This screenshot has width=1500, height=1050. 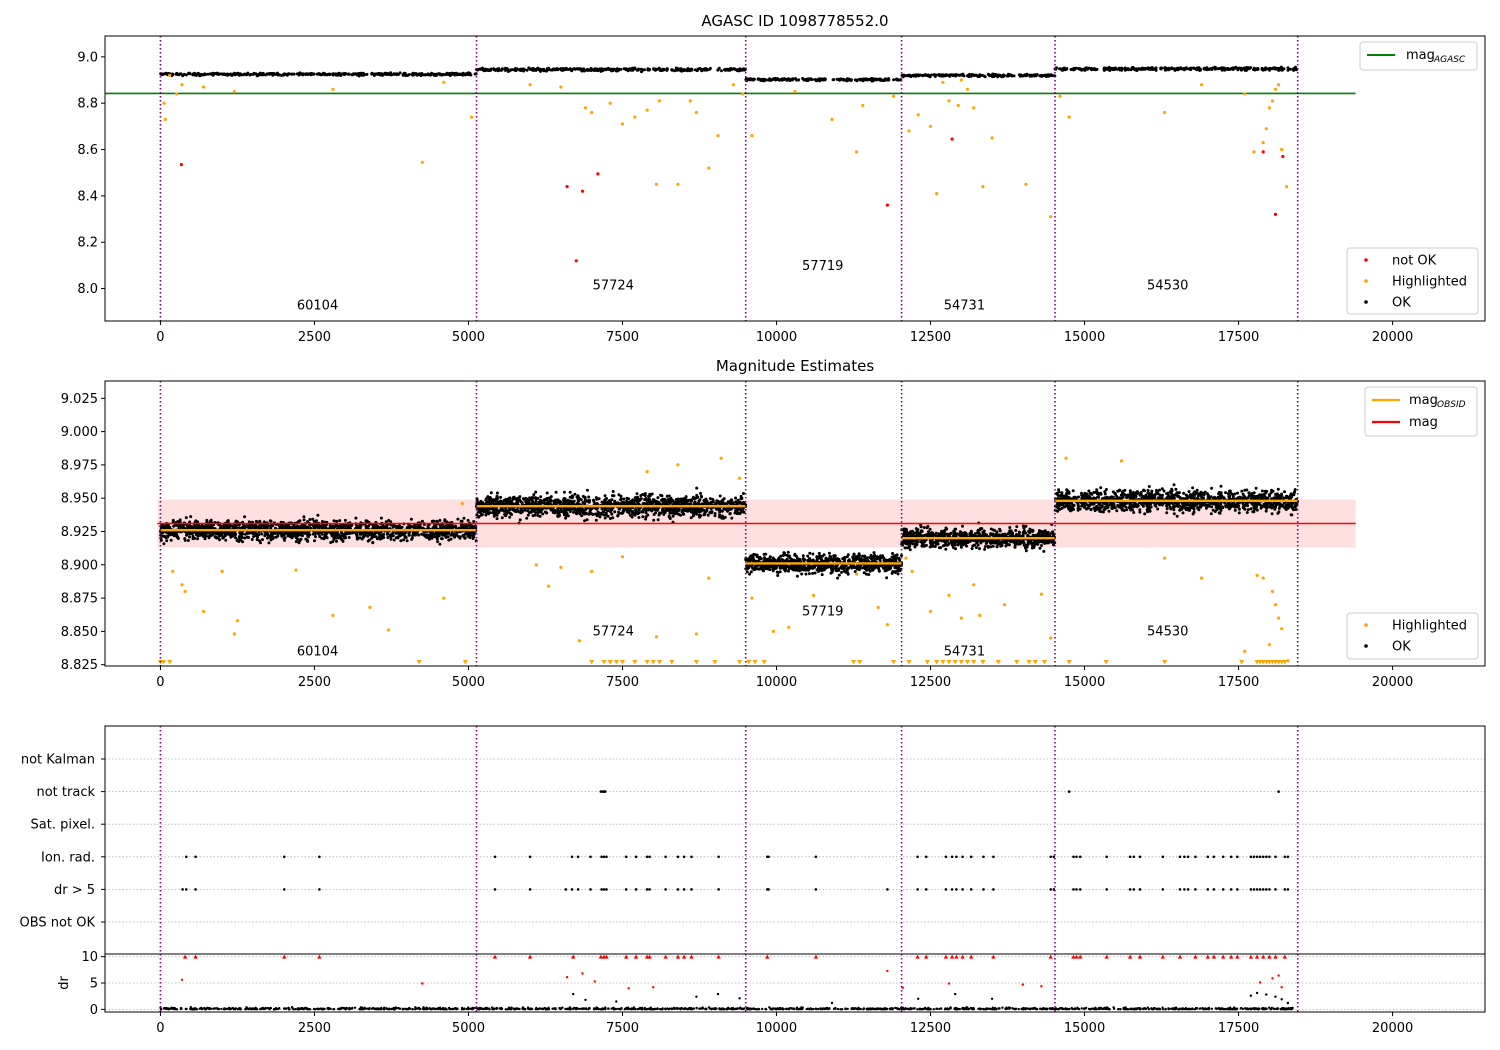 I want to click on obsid-label-57724: 57724, so click(x=613, y=286).